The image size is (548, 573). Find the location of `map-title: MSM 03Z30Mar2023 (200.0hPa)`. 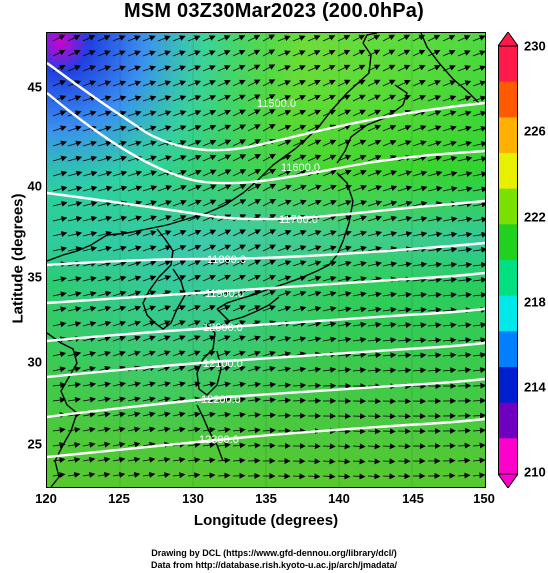

map-title: MSM 03Z30Mar2023 (200.0hPa) is located at coordinates (274, 11).